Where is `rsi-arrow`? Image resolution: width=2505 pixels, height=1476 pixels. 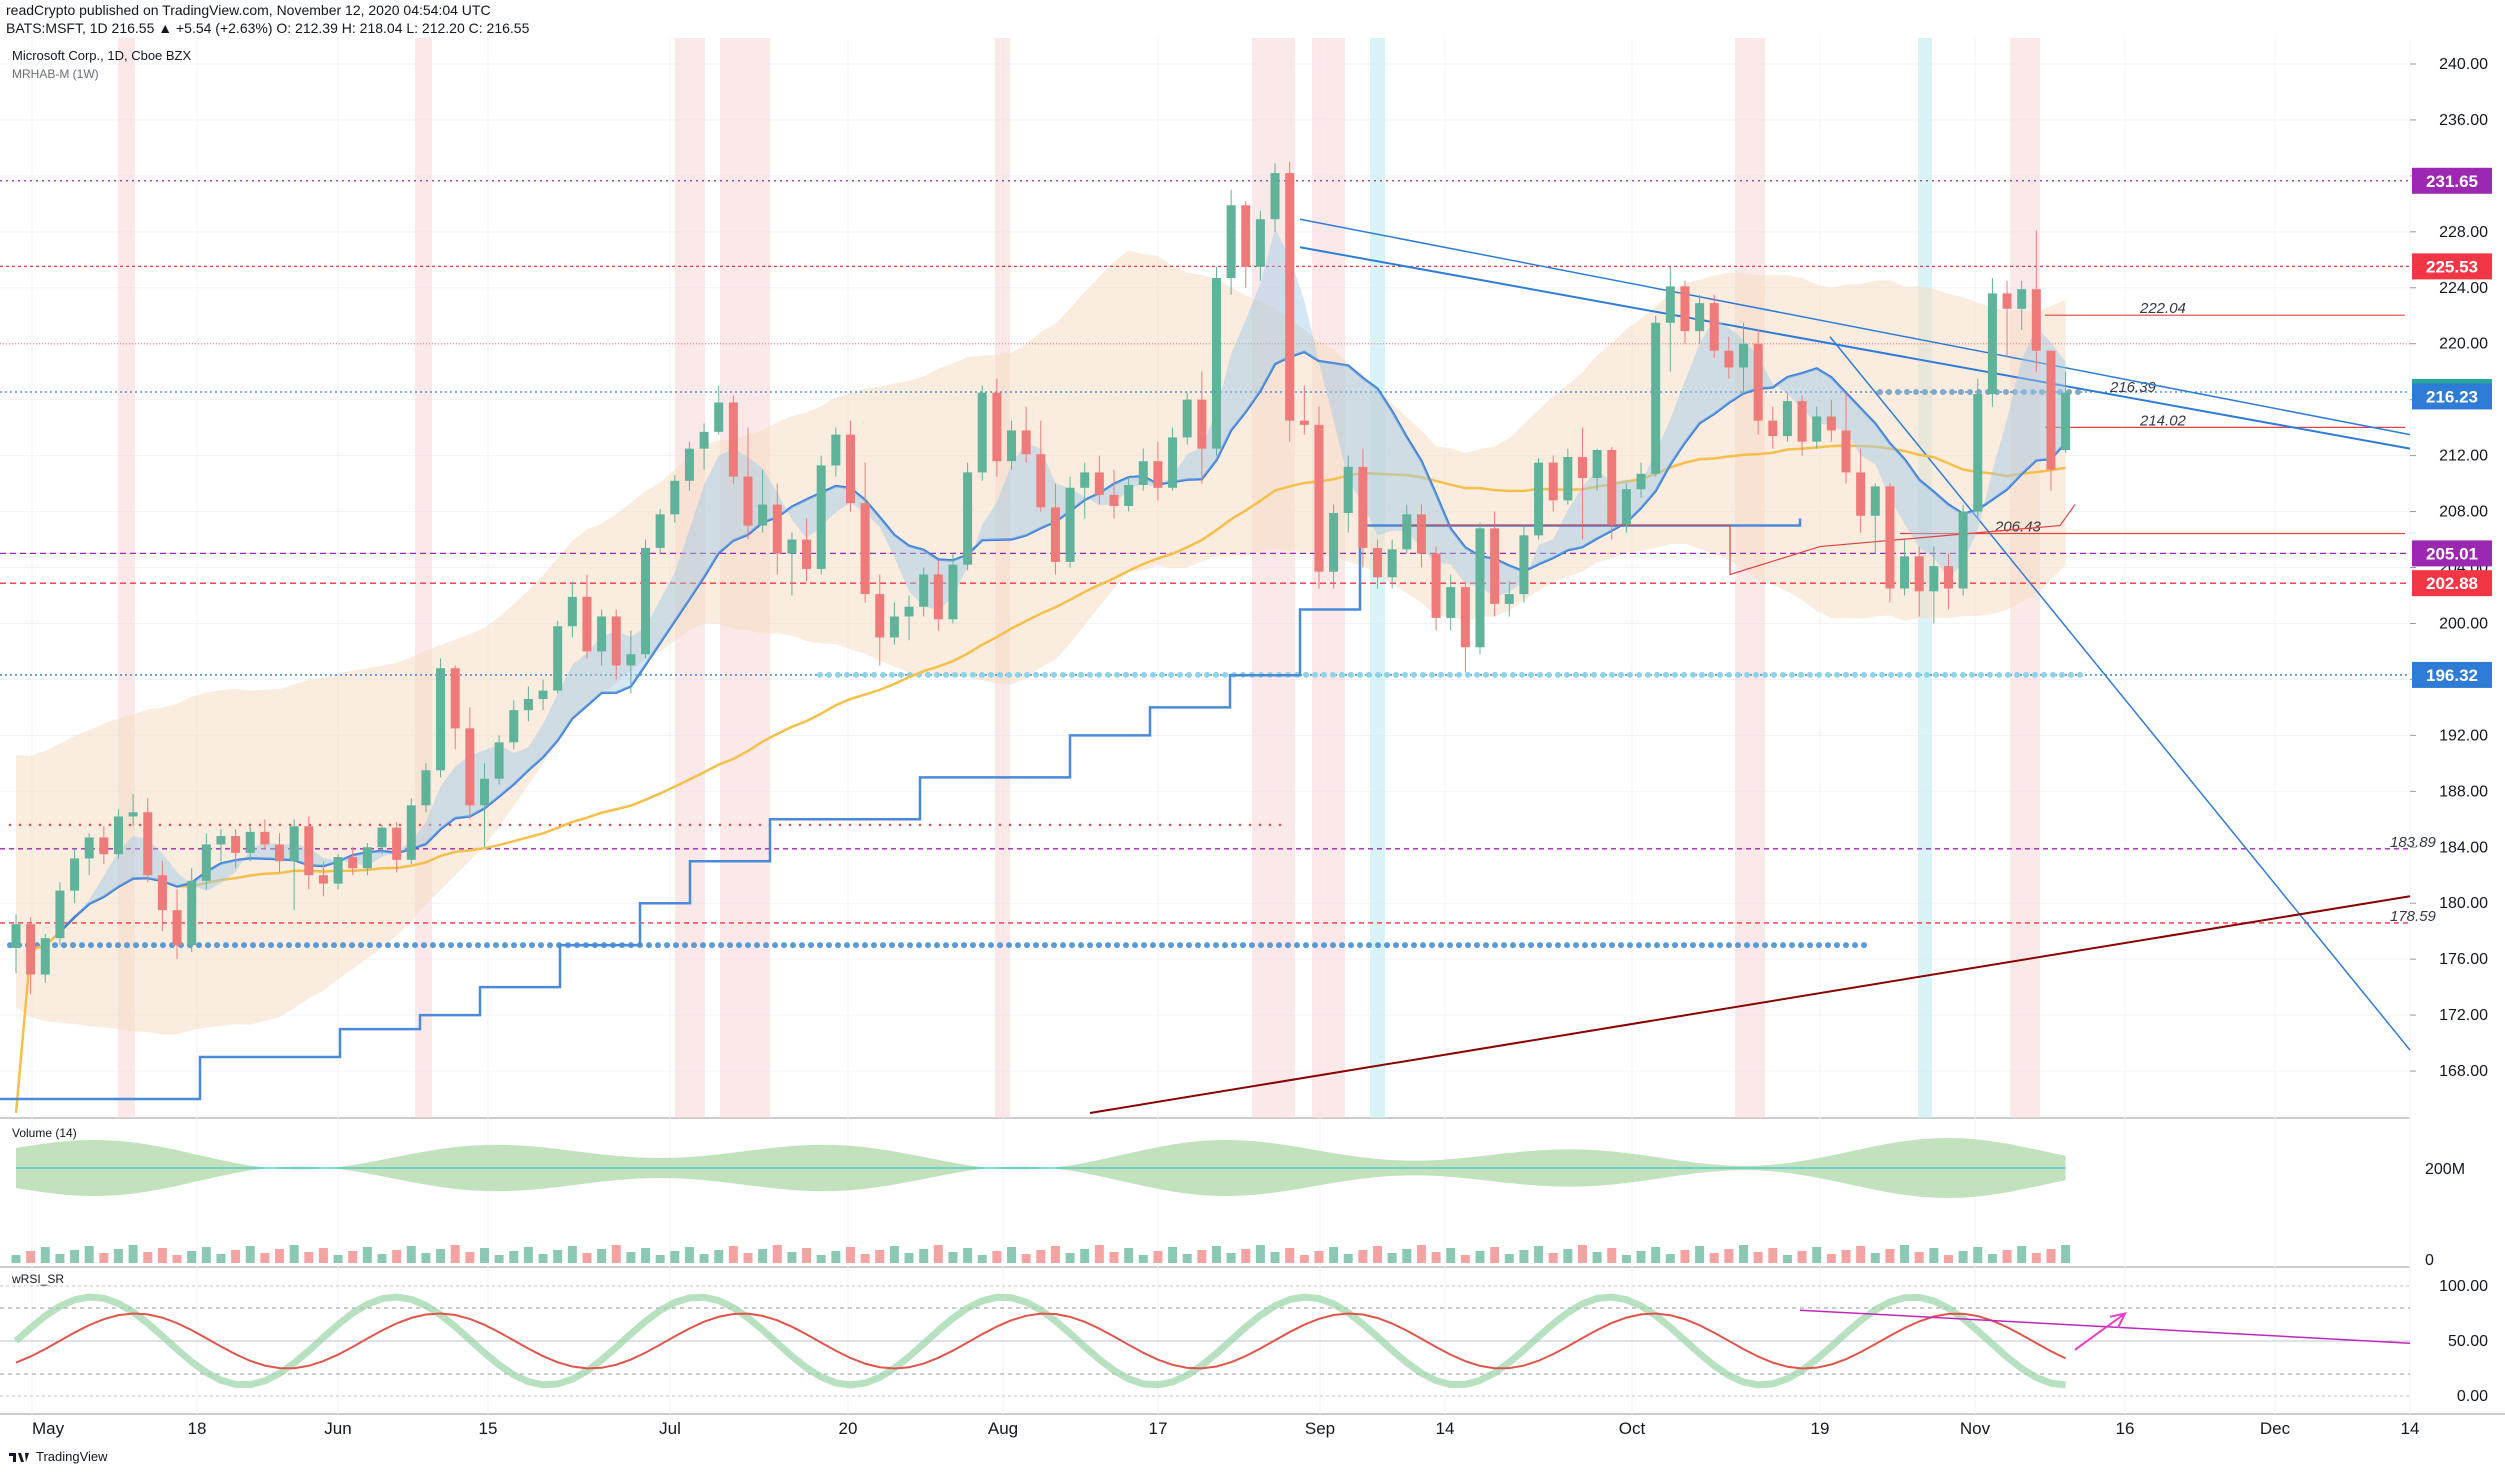
rsi-arrow is located at coordinates (2100, 1331).